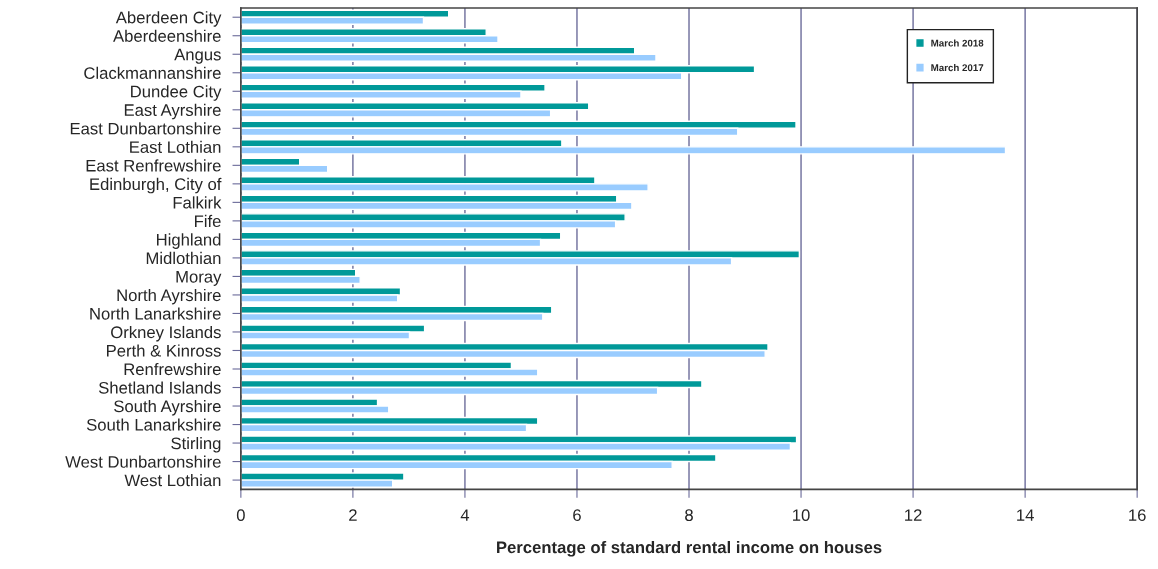  Describe the element at coordinates (176, 93) in the screenshot. I see `y-tick-label: Dundee City` at that location.